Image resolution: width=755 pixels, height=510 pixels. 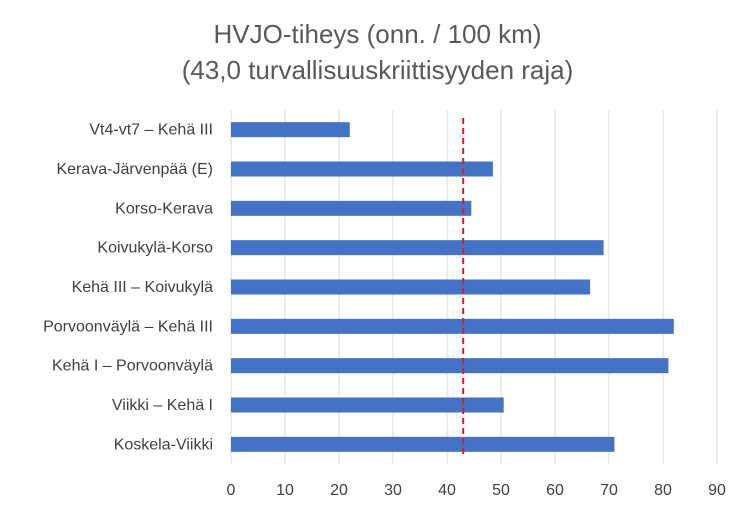 What do you see at coordinates (132, 366) in the screenshot?
I see `category-label: Kehä I – Porvoonväylä` at bounding box center [132, 366].